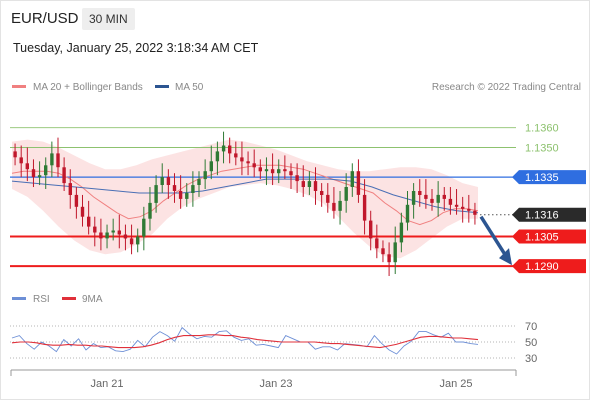 This screenshot has width=590, height=400. Describe the element at coordinates (92, 299) in the screenshot. I see `rsi-ma-legend-label: 9MA` at that location.